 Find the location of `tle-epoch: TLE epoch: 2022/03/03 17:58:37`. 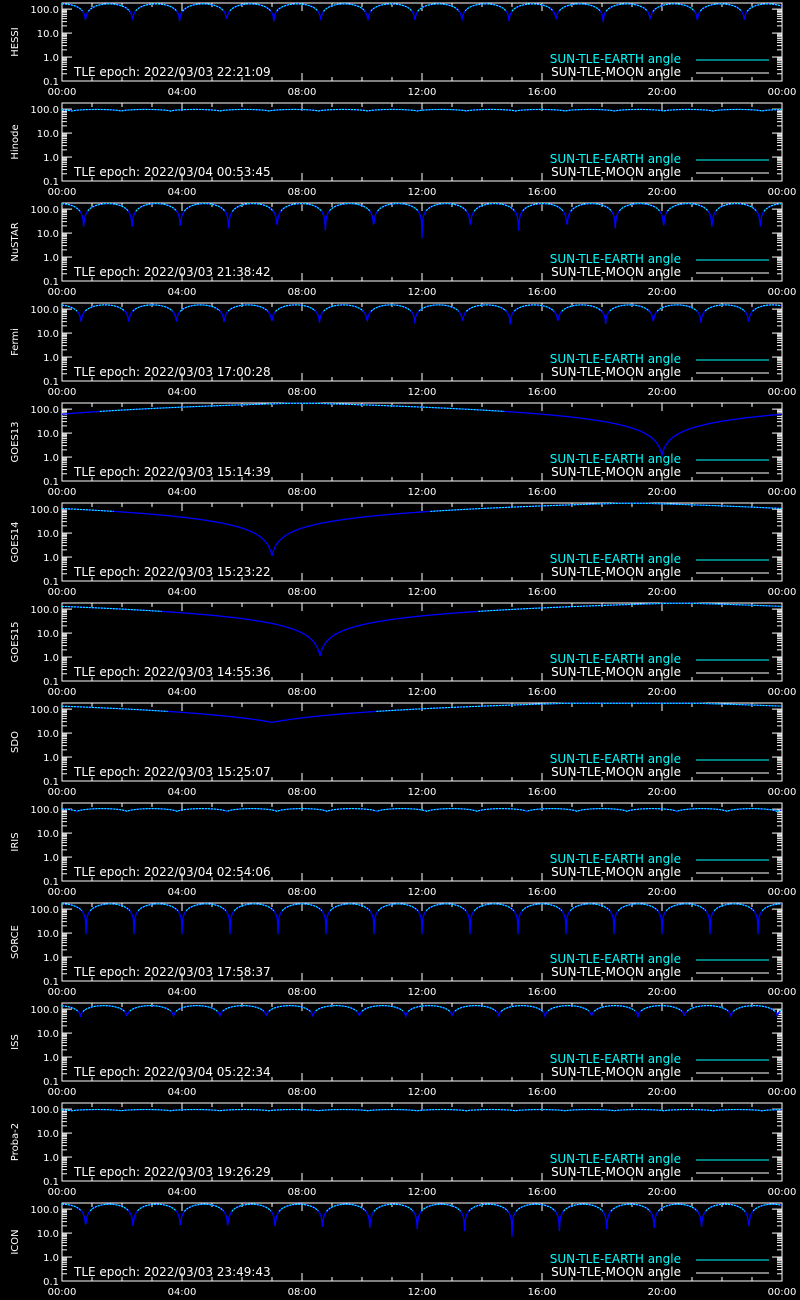

tle-epoch: TLE epoch: 2022/03/03 17:58:37 is located at coordinates (172, 972).